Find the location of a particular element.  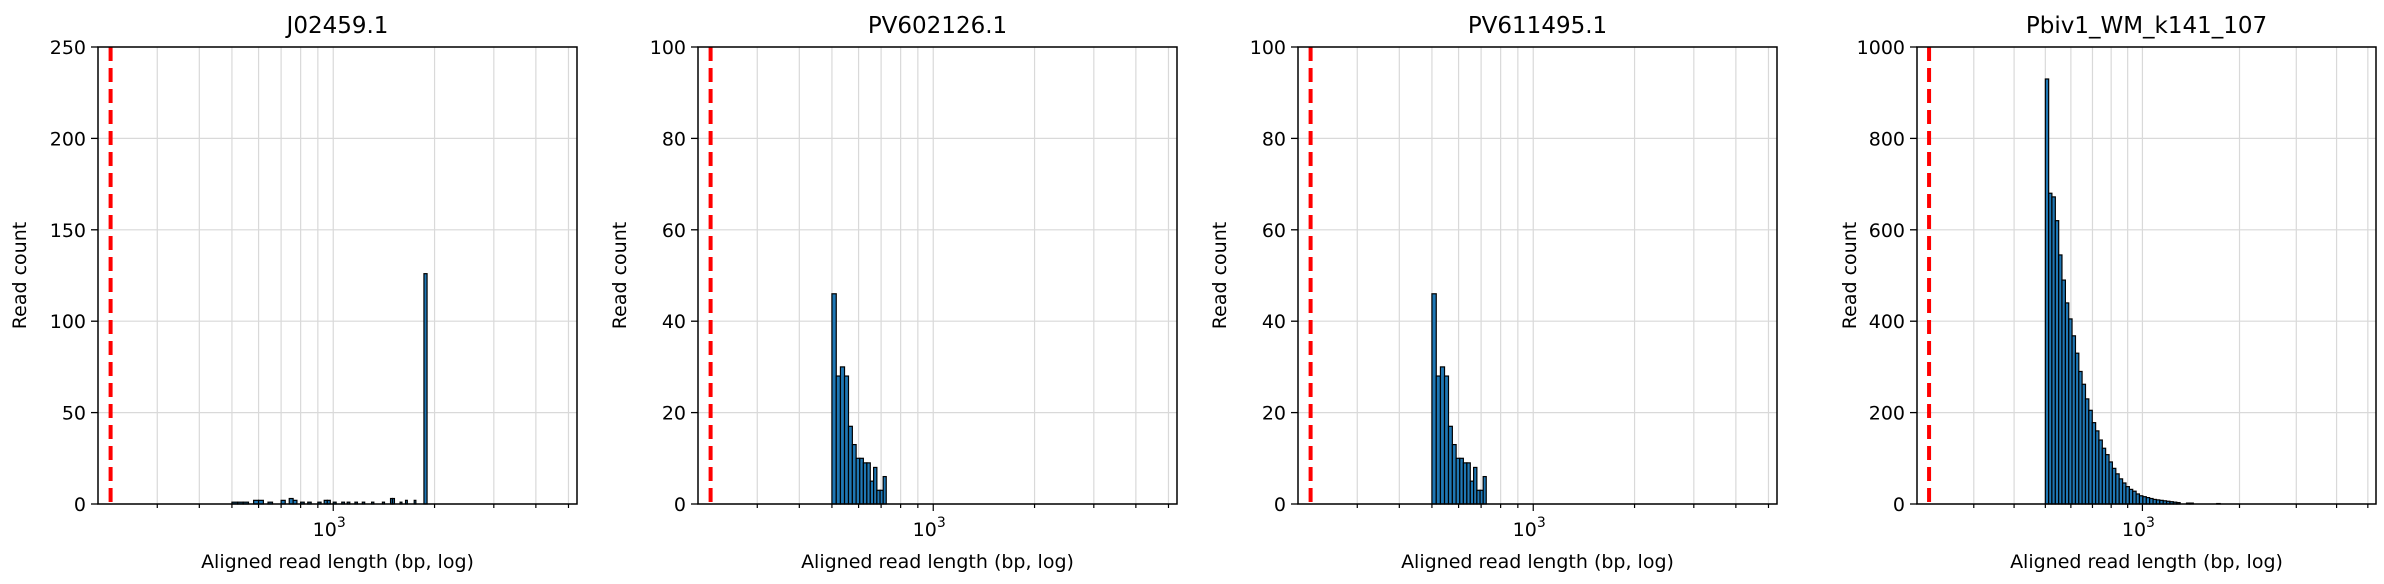

y-tick-label: 150 is located at coordinates (68, 231).